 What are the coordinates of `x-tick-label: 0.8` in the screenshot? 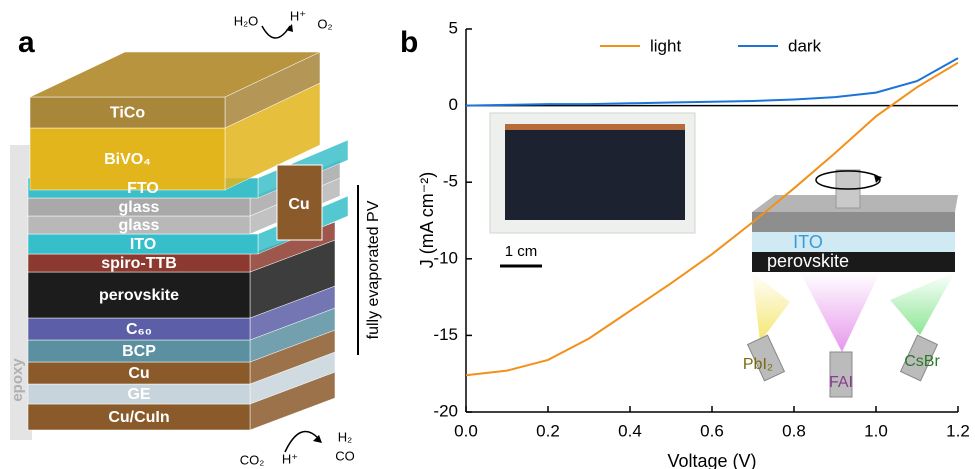 It's located at (794, 430).